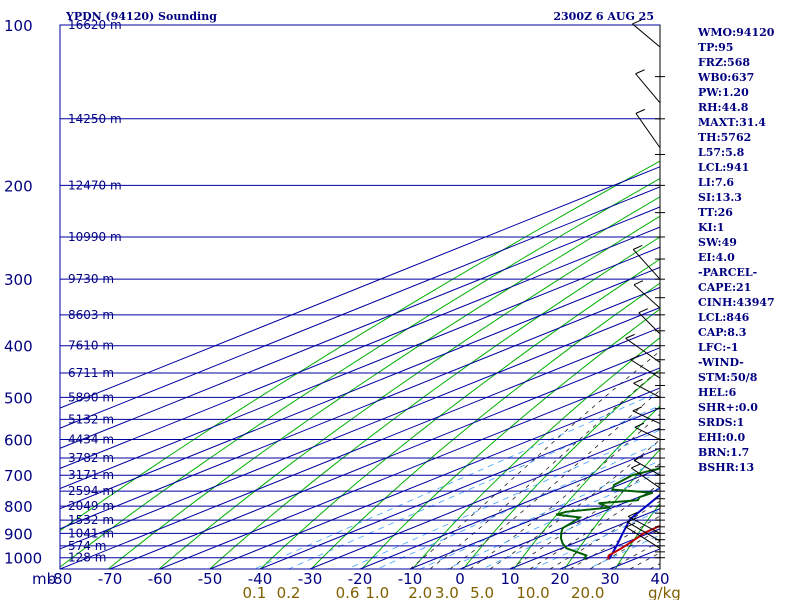  What do you see at coordinates (18, 476) in the screenshot?
I see `pressure-tick-label: 700` at bounding box center [18, 476].